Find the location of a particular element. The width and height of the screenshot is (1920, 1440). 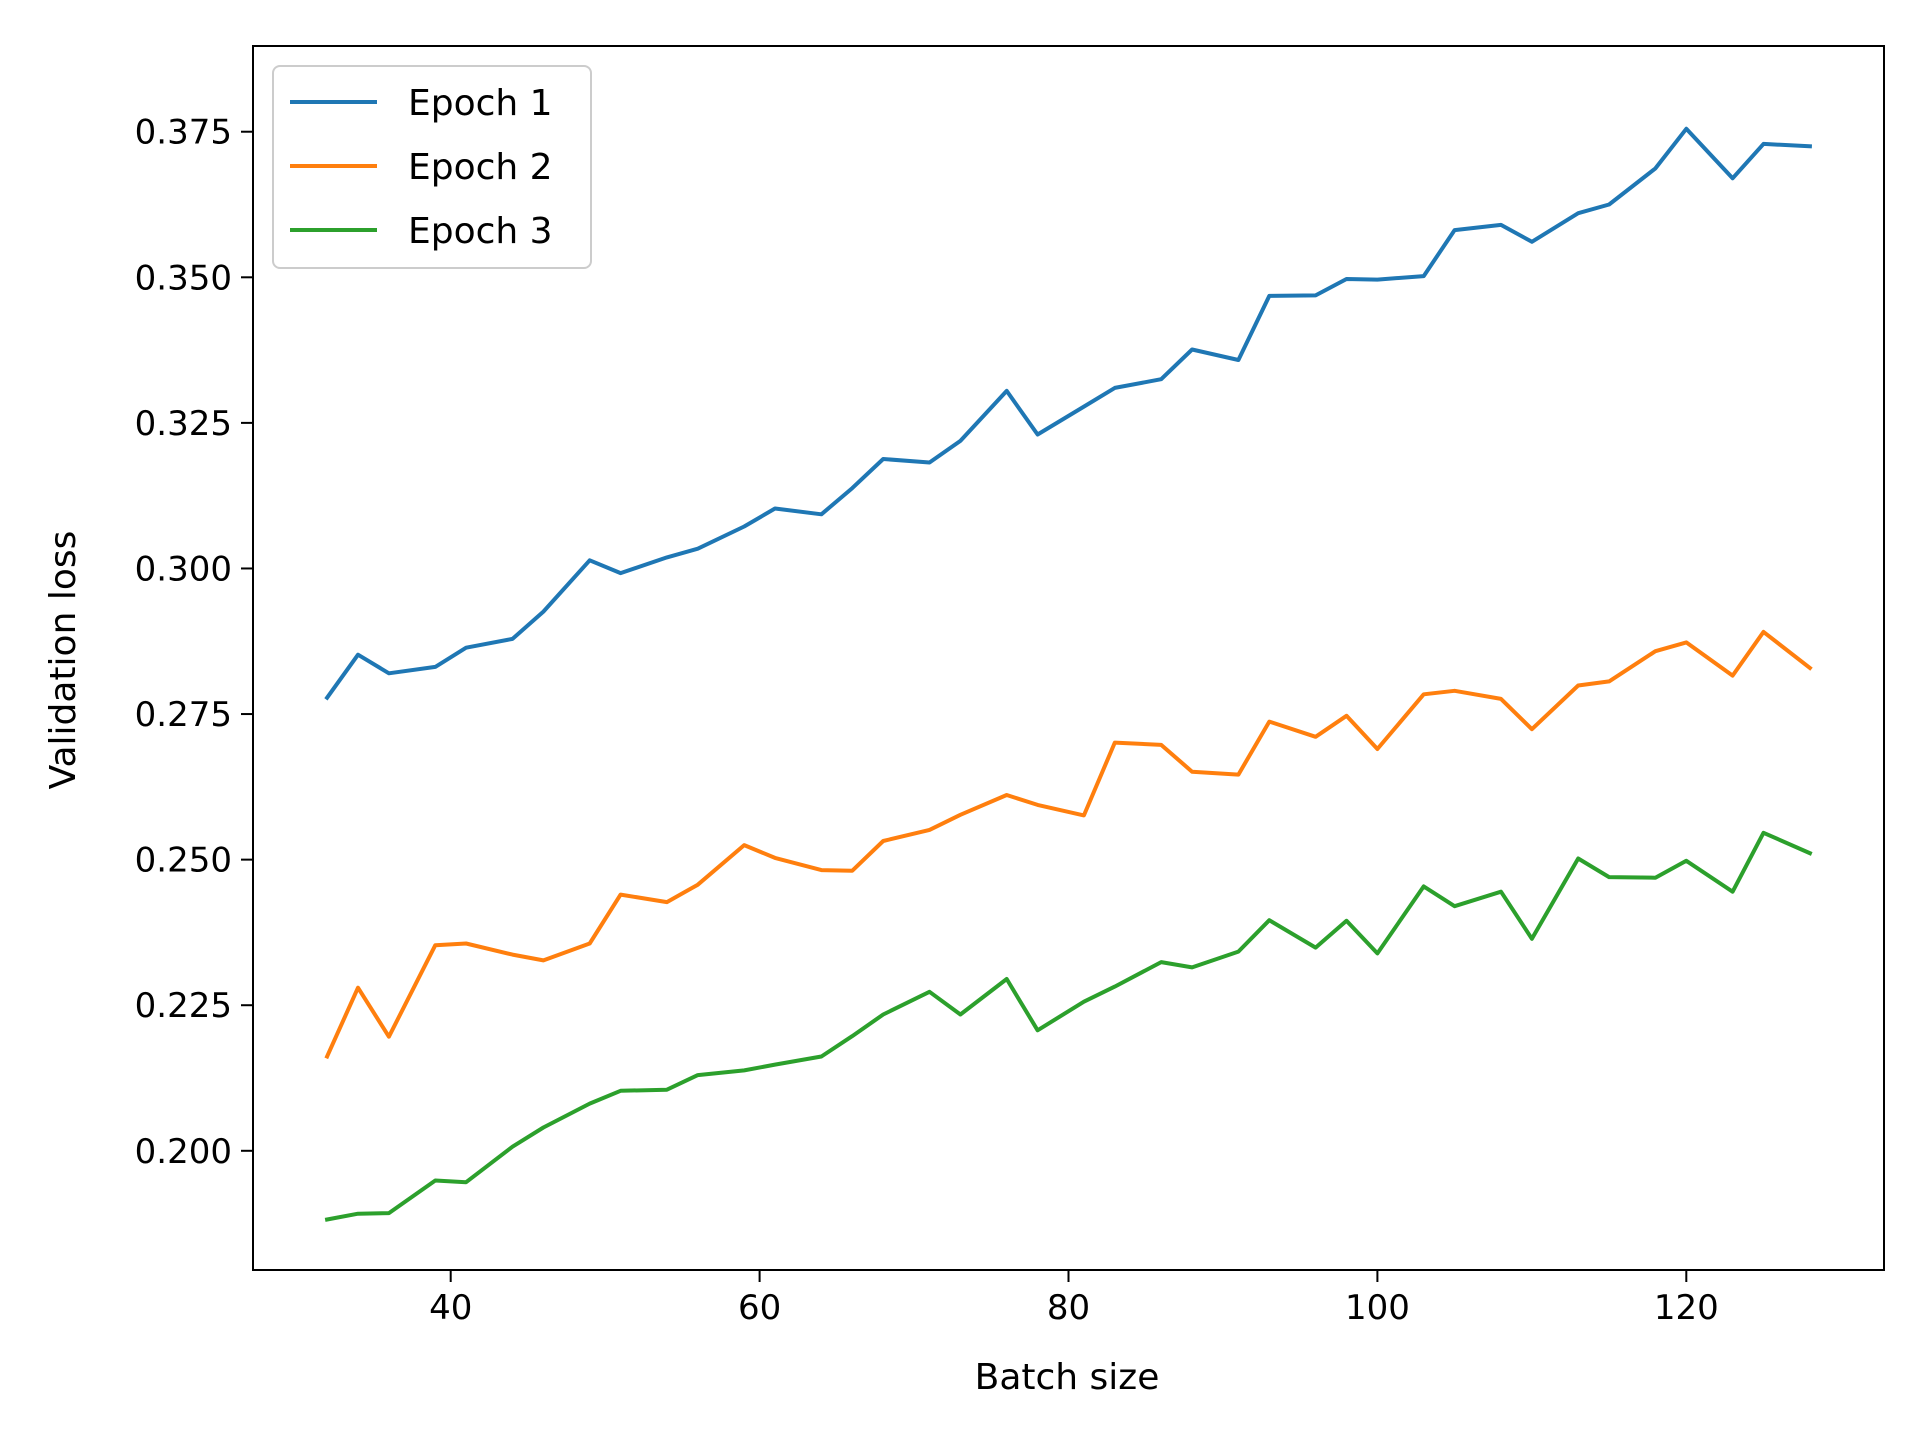

y-axis-label: Validation loss is located at coordinates (63, 660).